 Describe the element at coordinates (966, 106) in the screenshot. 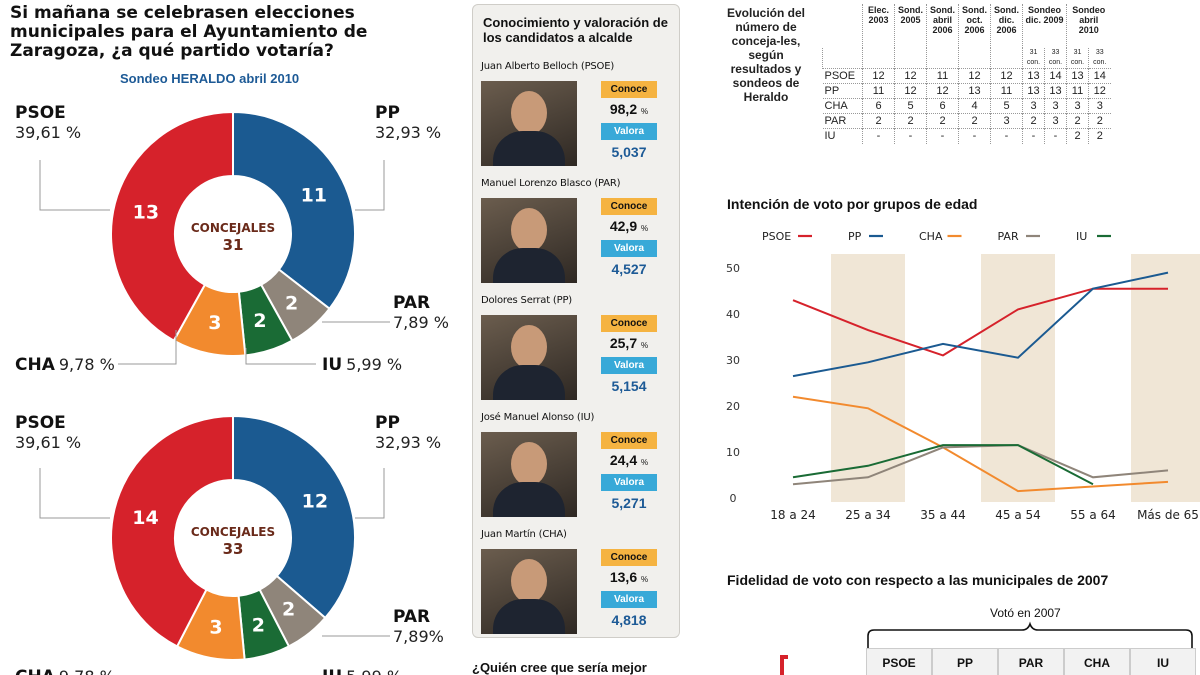

I see `evolution-row: CHA 6 5 6 4 5 3 3 3 3` at that location.